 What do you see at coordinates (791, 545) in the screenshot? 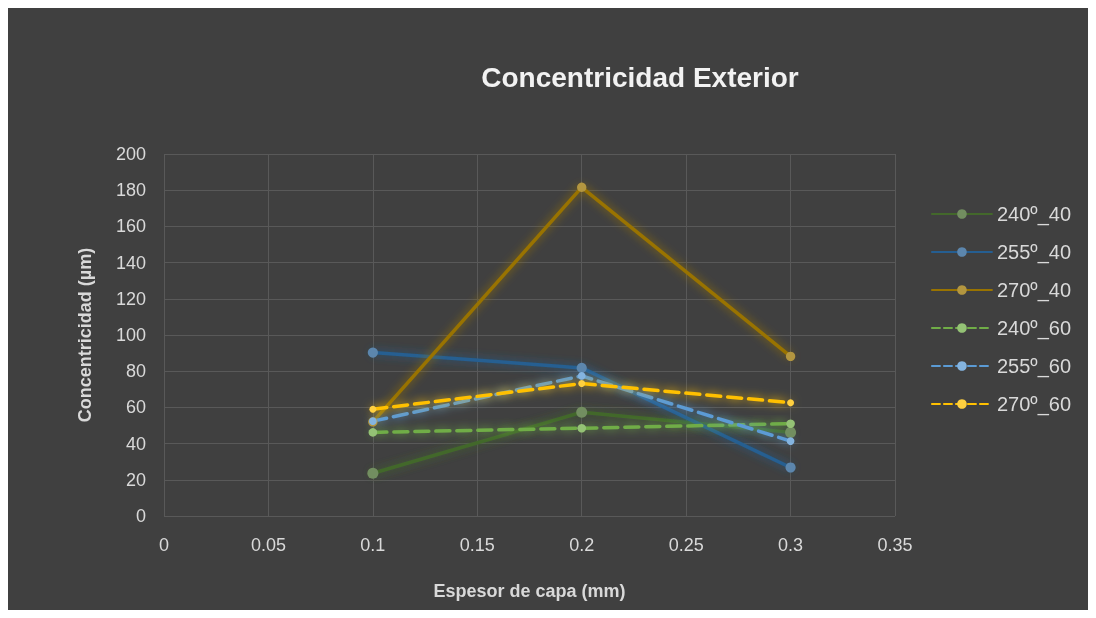
I see `x-tick-label: 0.3` at bounding box center [791, 545].